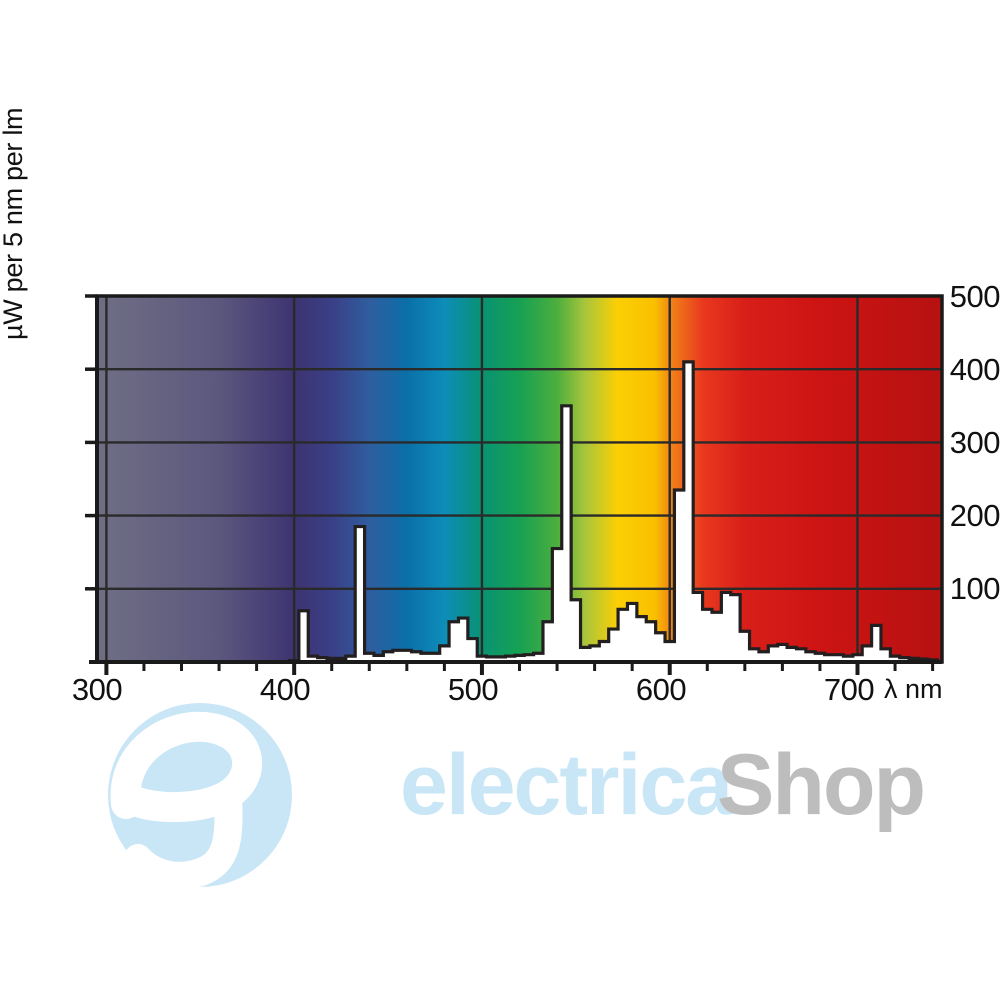 The image size is (1000, 1000). What do you see at coordinates (473, 689) in the screenshot?
I see `x-tick-label-500: 500` at bounding box center [473, 689].